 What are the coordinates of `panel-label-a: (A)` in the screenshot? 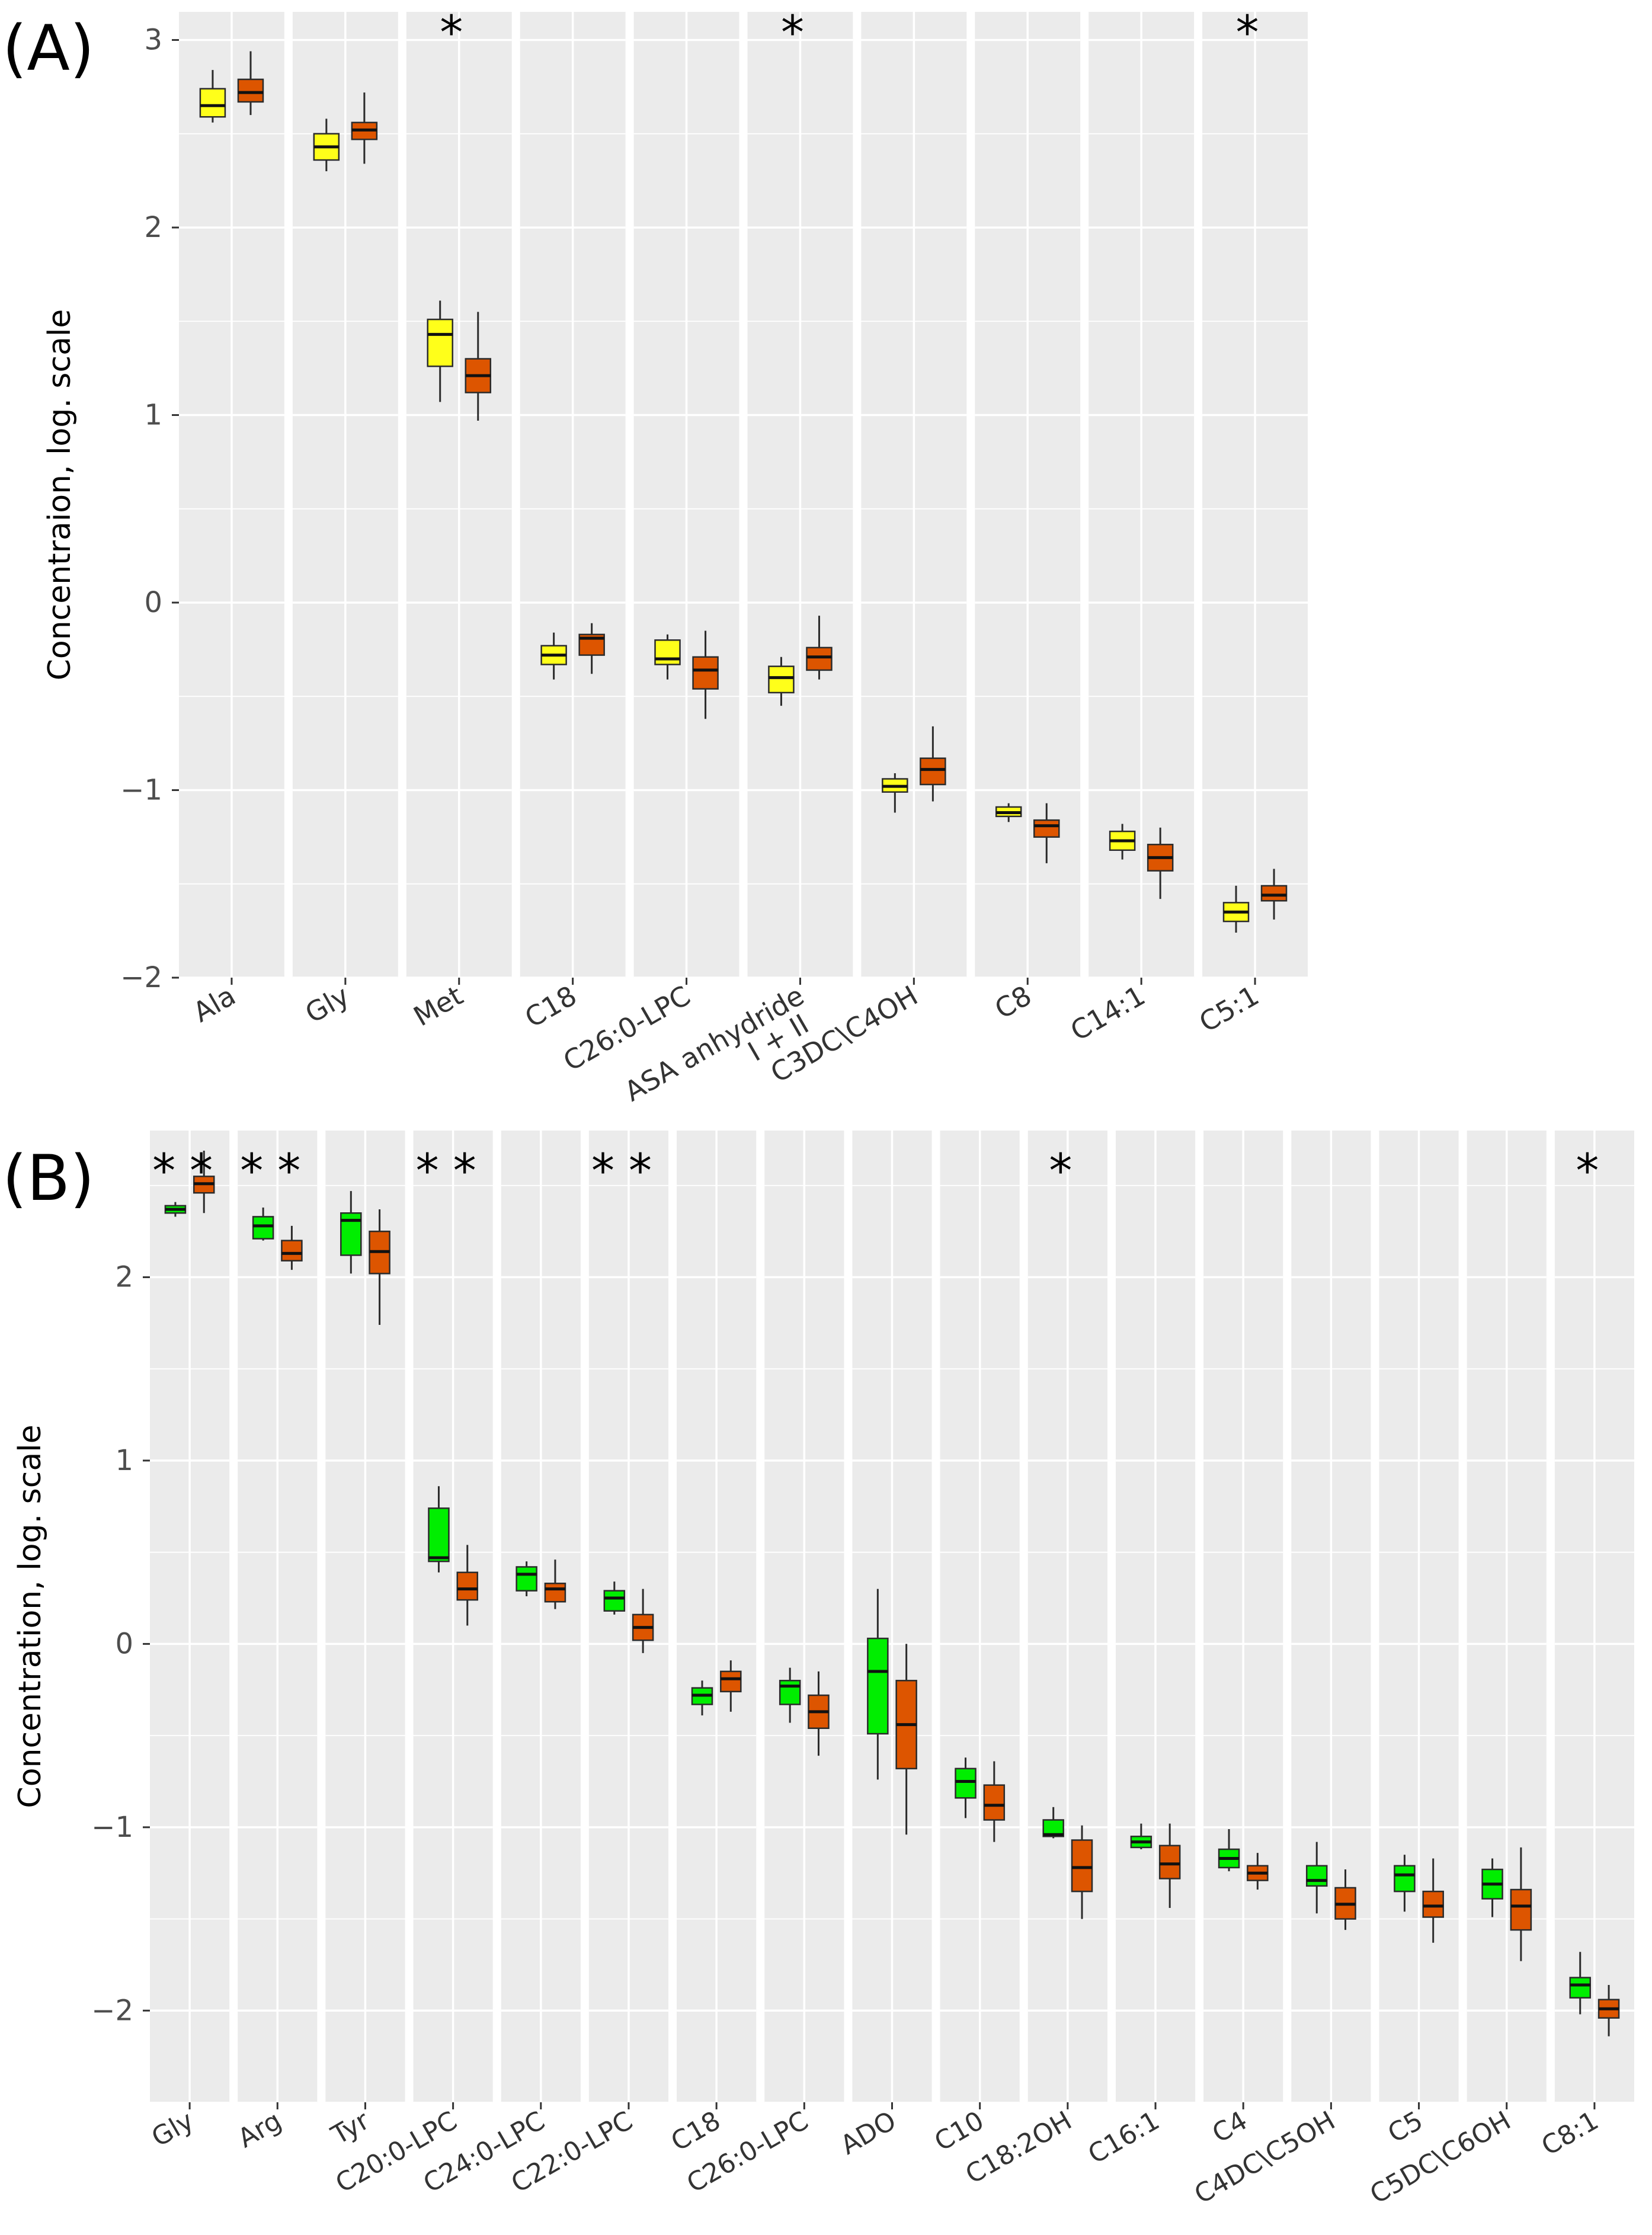 It's located at (48, 49).